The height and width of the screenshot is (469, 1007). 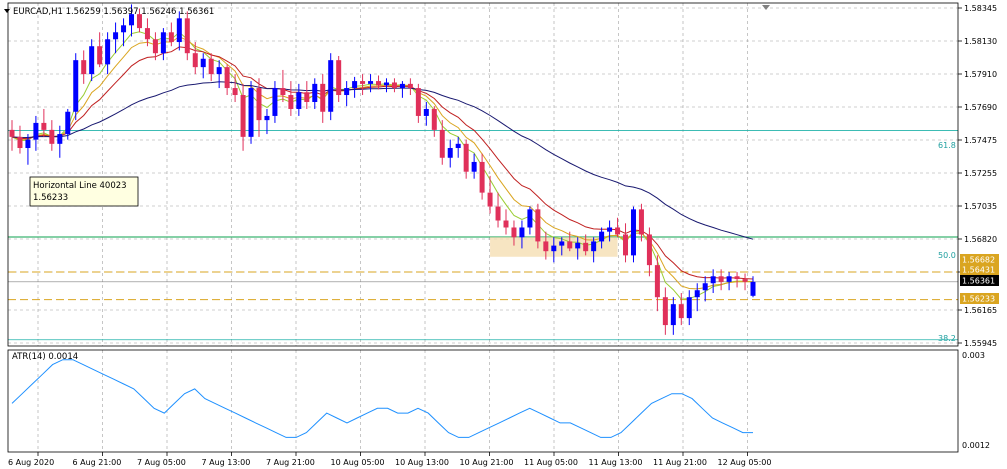 I want to click on time-axis-label: 7 Aug 13:00, so click(x=226, y=462).